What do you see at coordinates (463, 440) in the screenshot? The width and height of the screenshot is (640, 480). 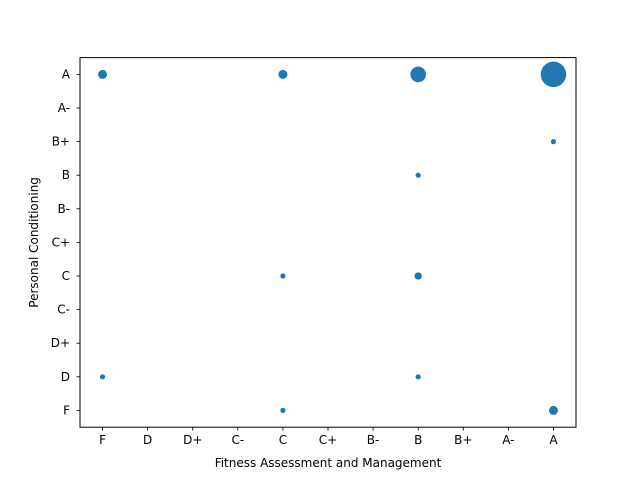 I see `x-tick-label: B+` at bounding box center [463, 440].